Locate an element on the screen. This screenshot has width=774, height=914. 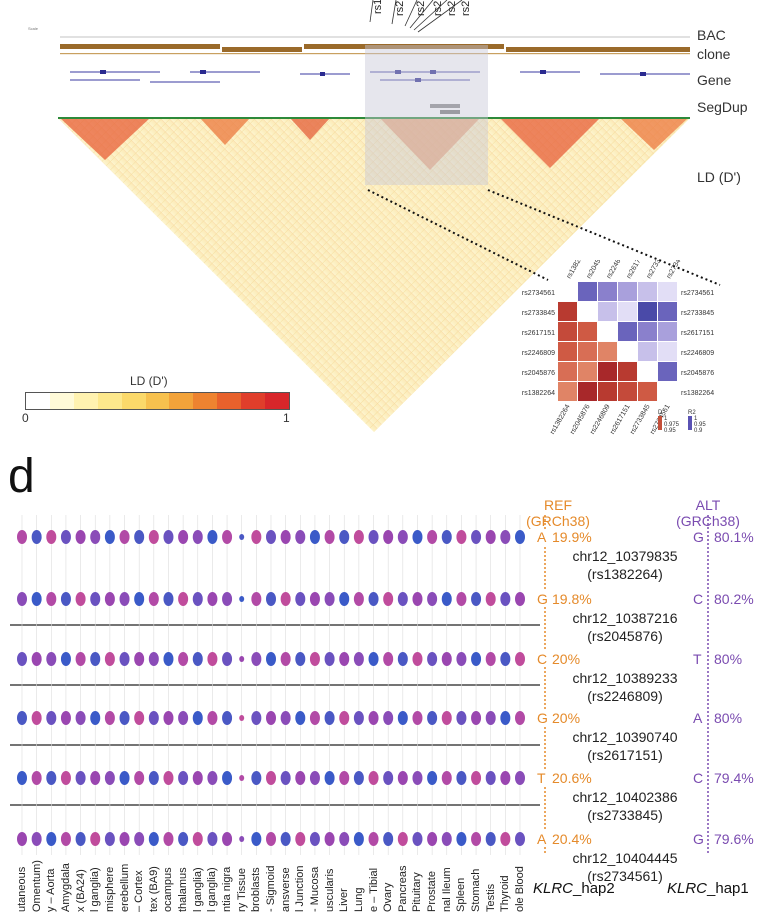
track-label-clone: clone is located at coordinates (714, 54).